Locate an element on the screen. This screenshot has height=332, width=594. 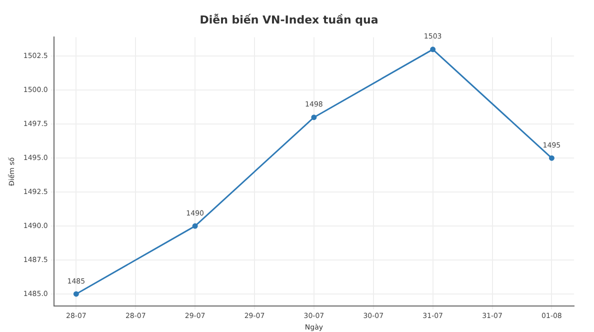
chart-title: Diễn biến VN-Index tuần qua is located at coordinates (289, 19).